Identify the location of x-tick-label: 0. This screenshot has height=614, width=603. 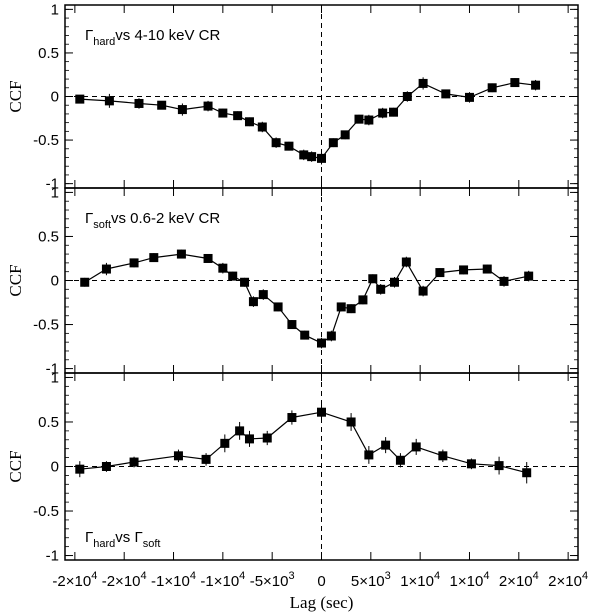
(321, 581).